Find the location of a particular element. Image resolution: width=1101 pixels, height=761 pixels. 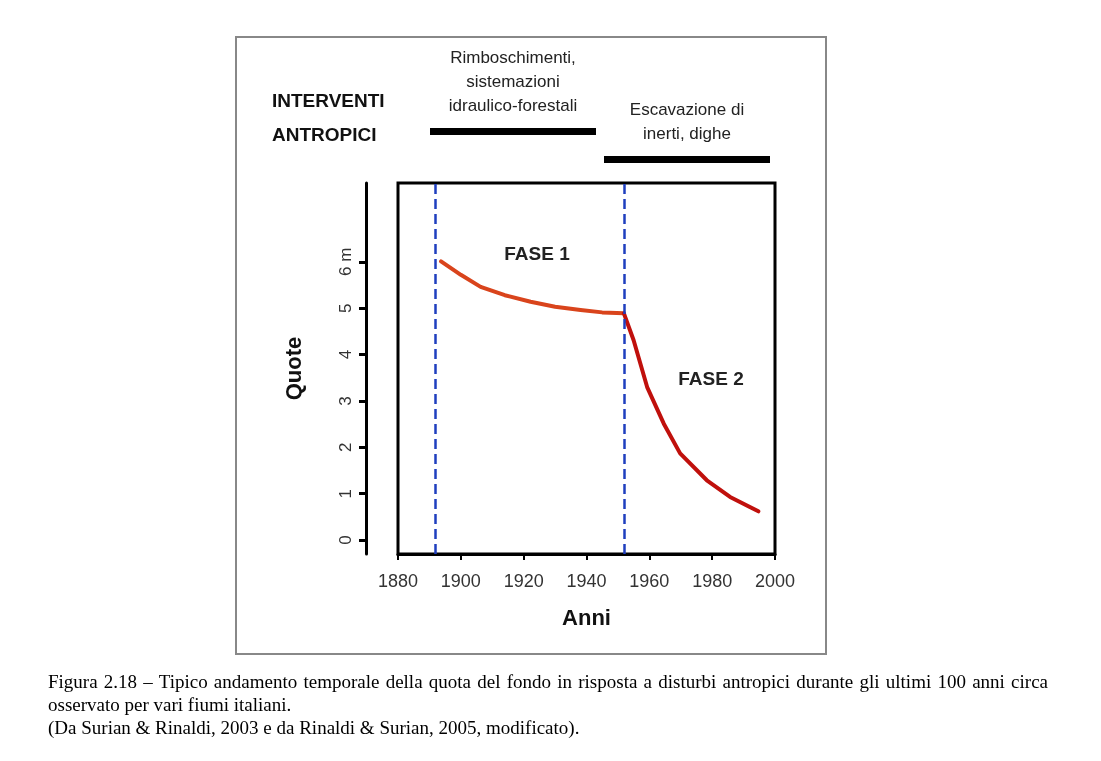

y-tick-label: 3 is located at coordinates (345, 401).